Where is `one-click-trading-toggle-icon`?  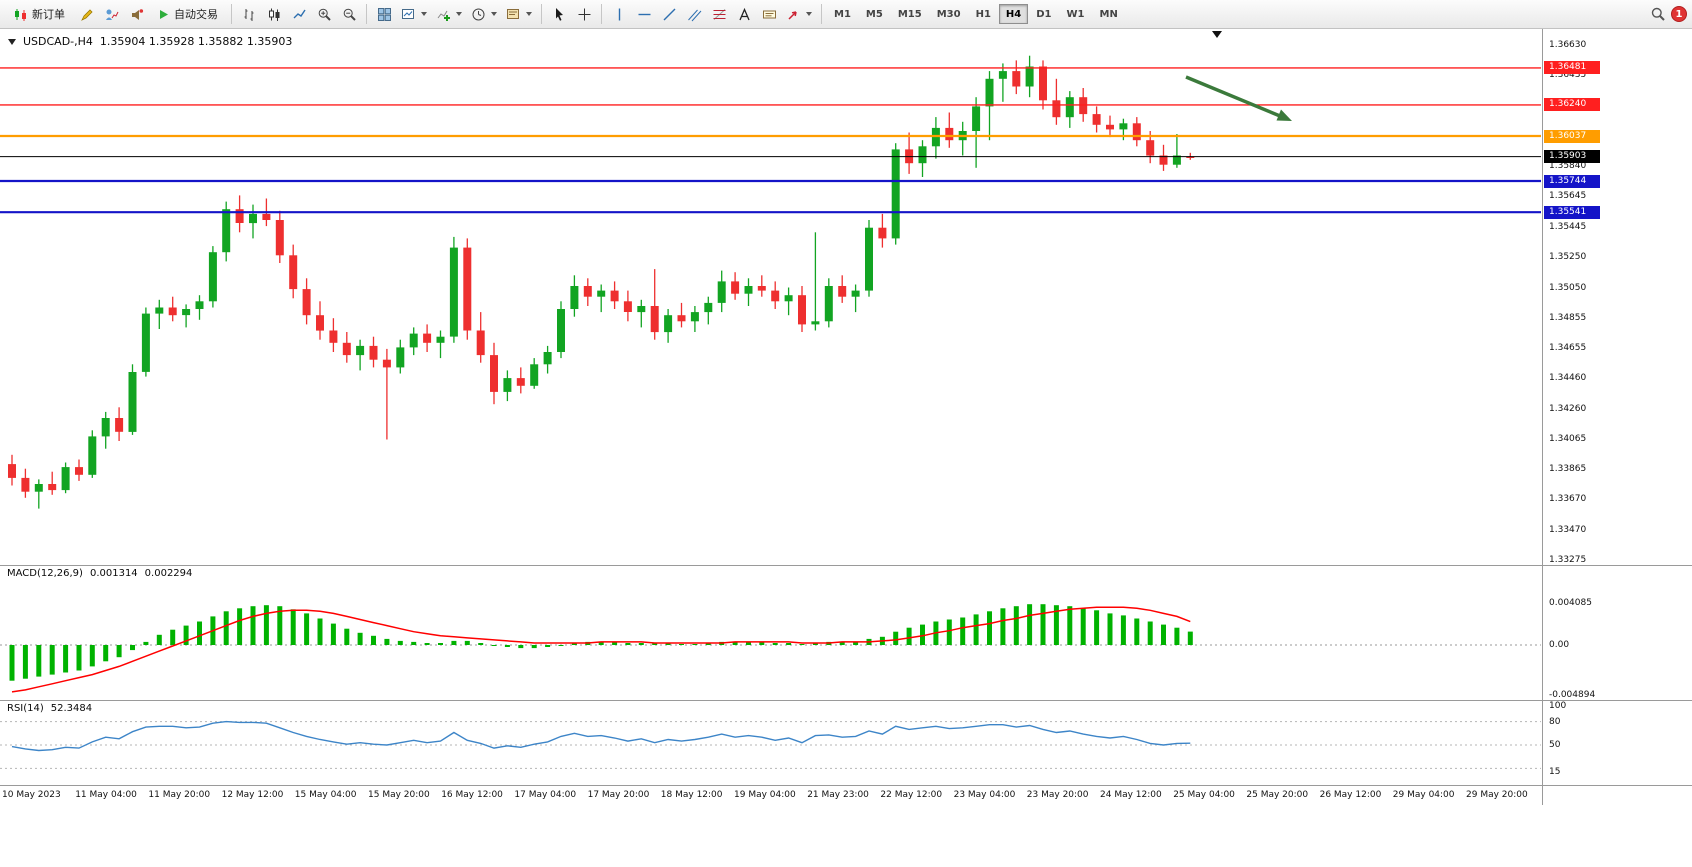
one-click-trading-toggle-icon is located at coordinates (12, 41).